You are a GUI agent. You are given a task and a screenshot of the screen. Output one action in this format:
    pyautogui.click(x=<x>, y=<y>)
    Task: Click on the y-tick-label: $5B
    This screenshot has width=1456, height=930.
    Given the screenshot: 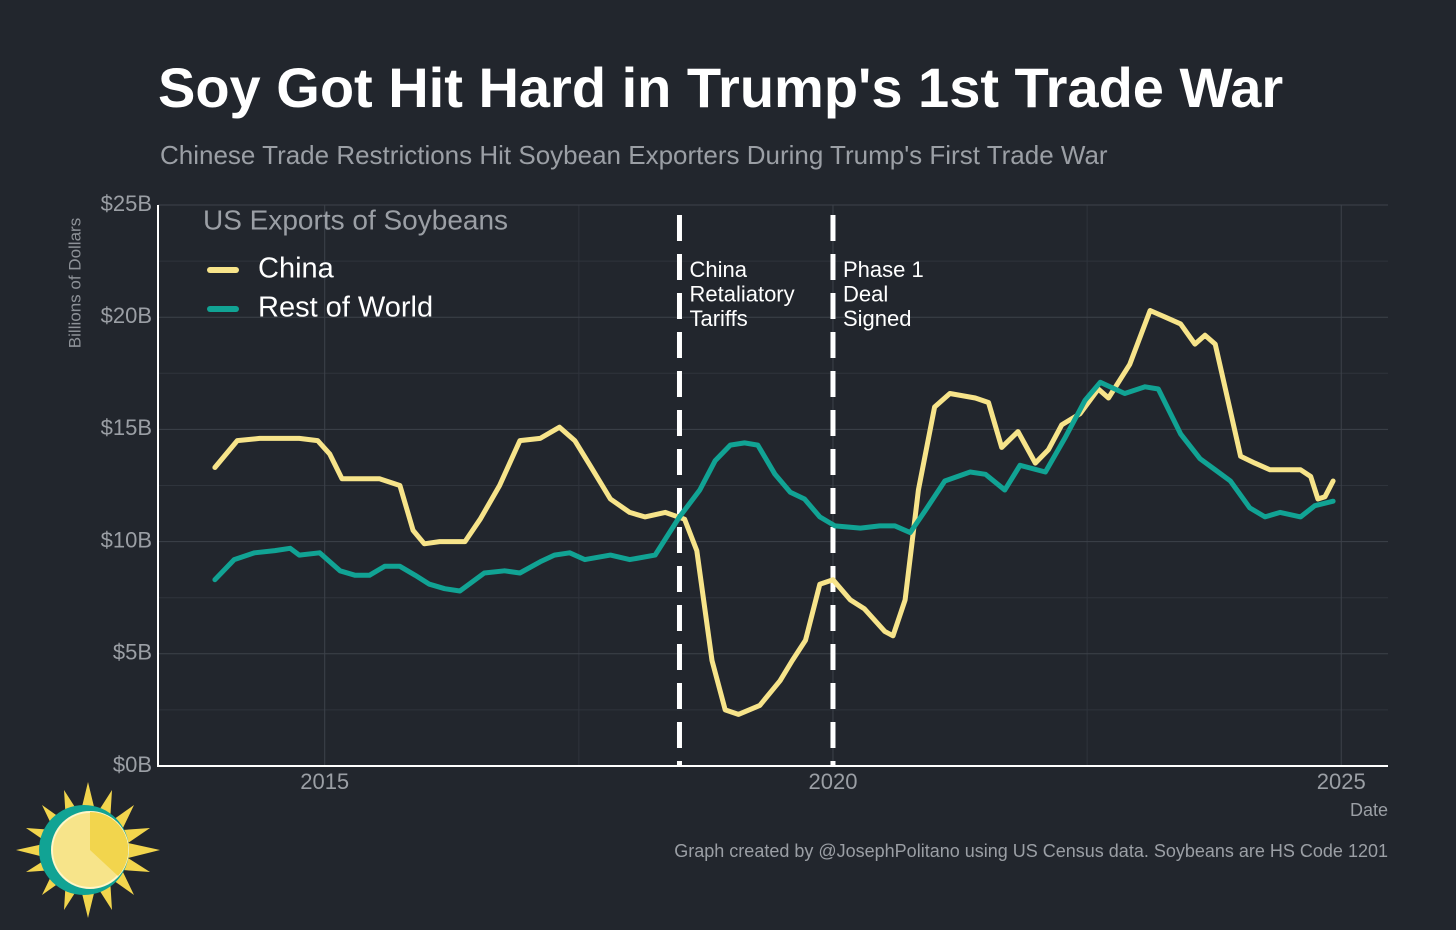 What is the action you would take?
    pyautogui.click(x=132, y=652)
    